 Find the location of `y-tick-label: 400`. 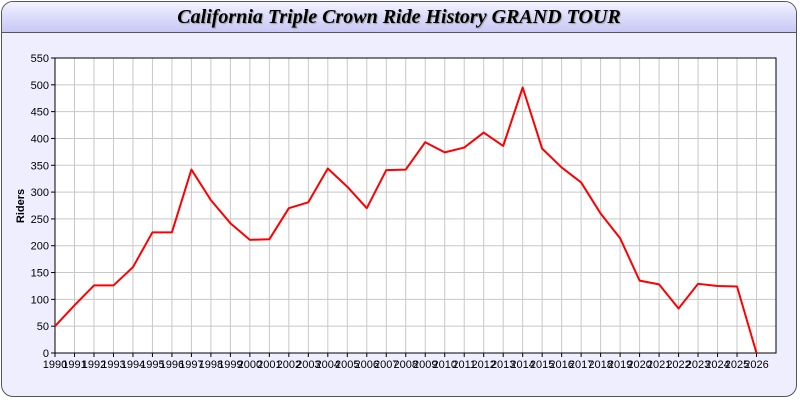

y-tick-label: 400 is located at coordinates (40, 139).